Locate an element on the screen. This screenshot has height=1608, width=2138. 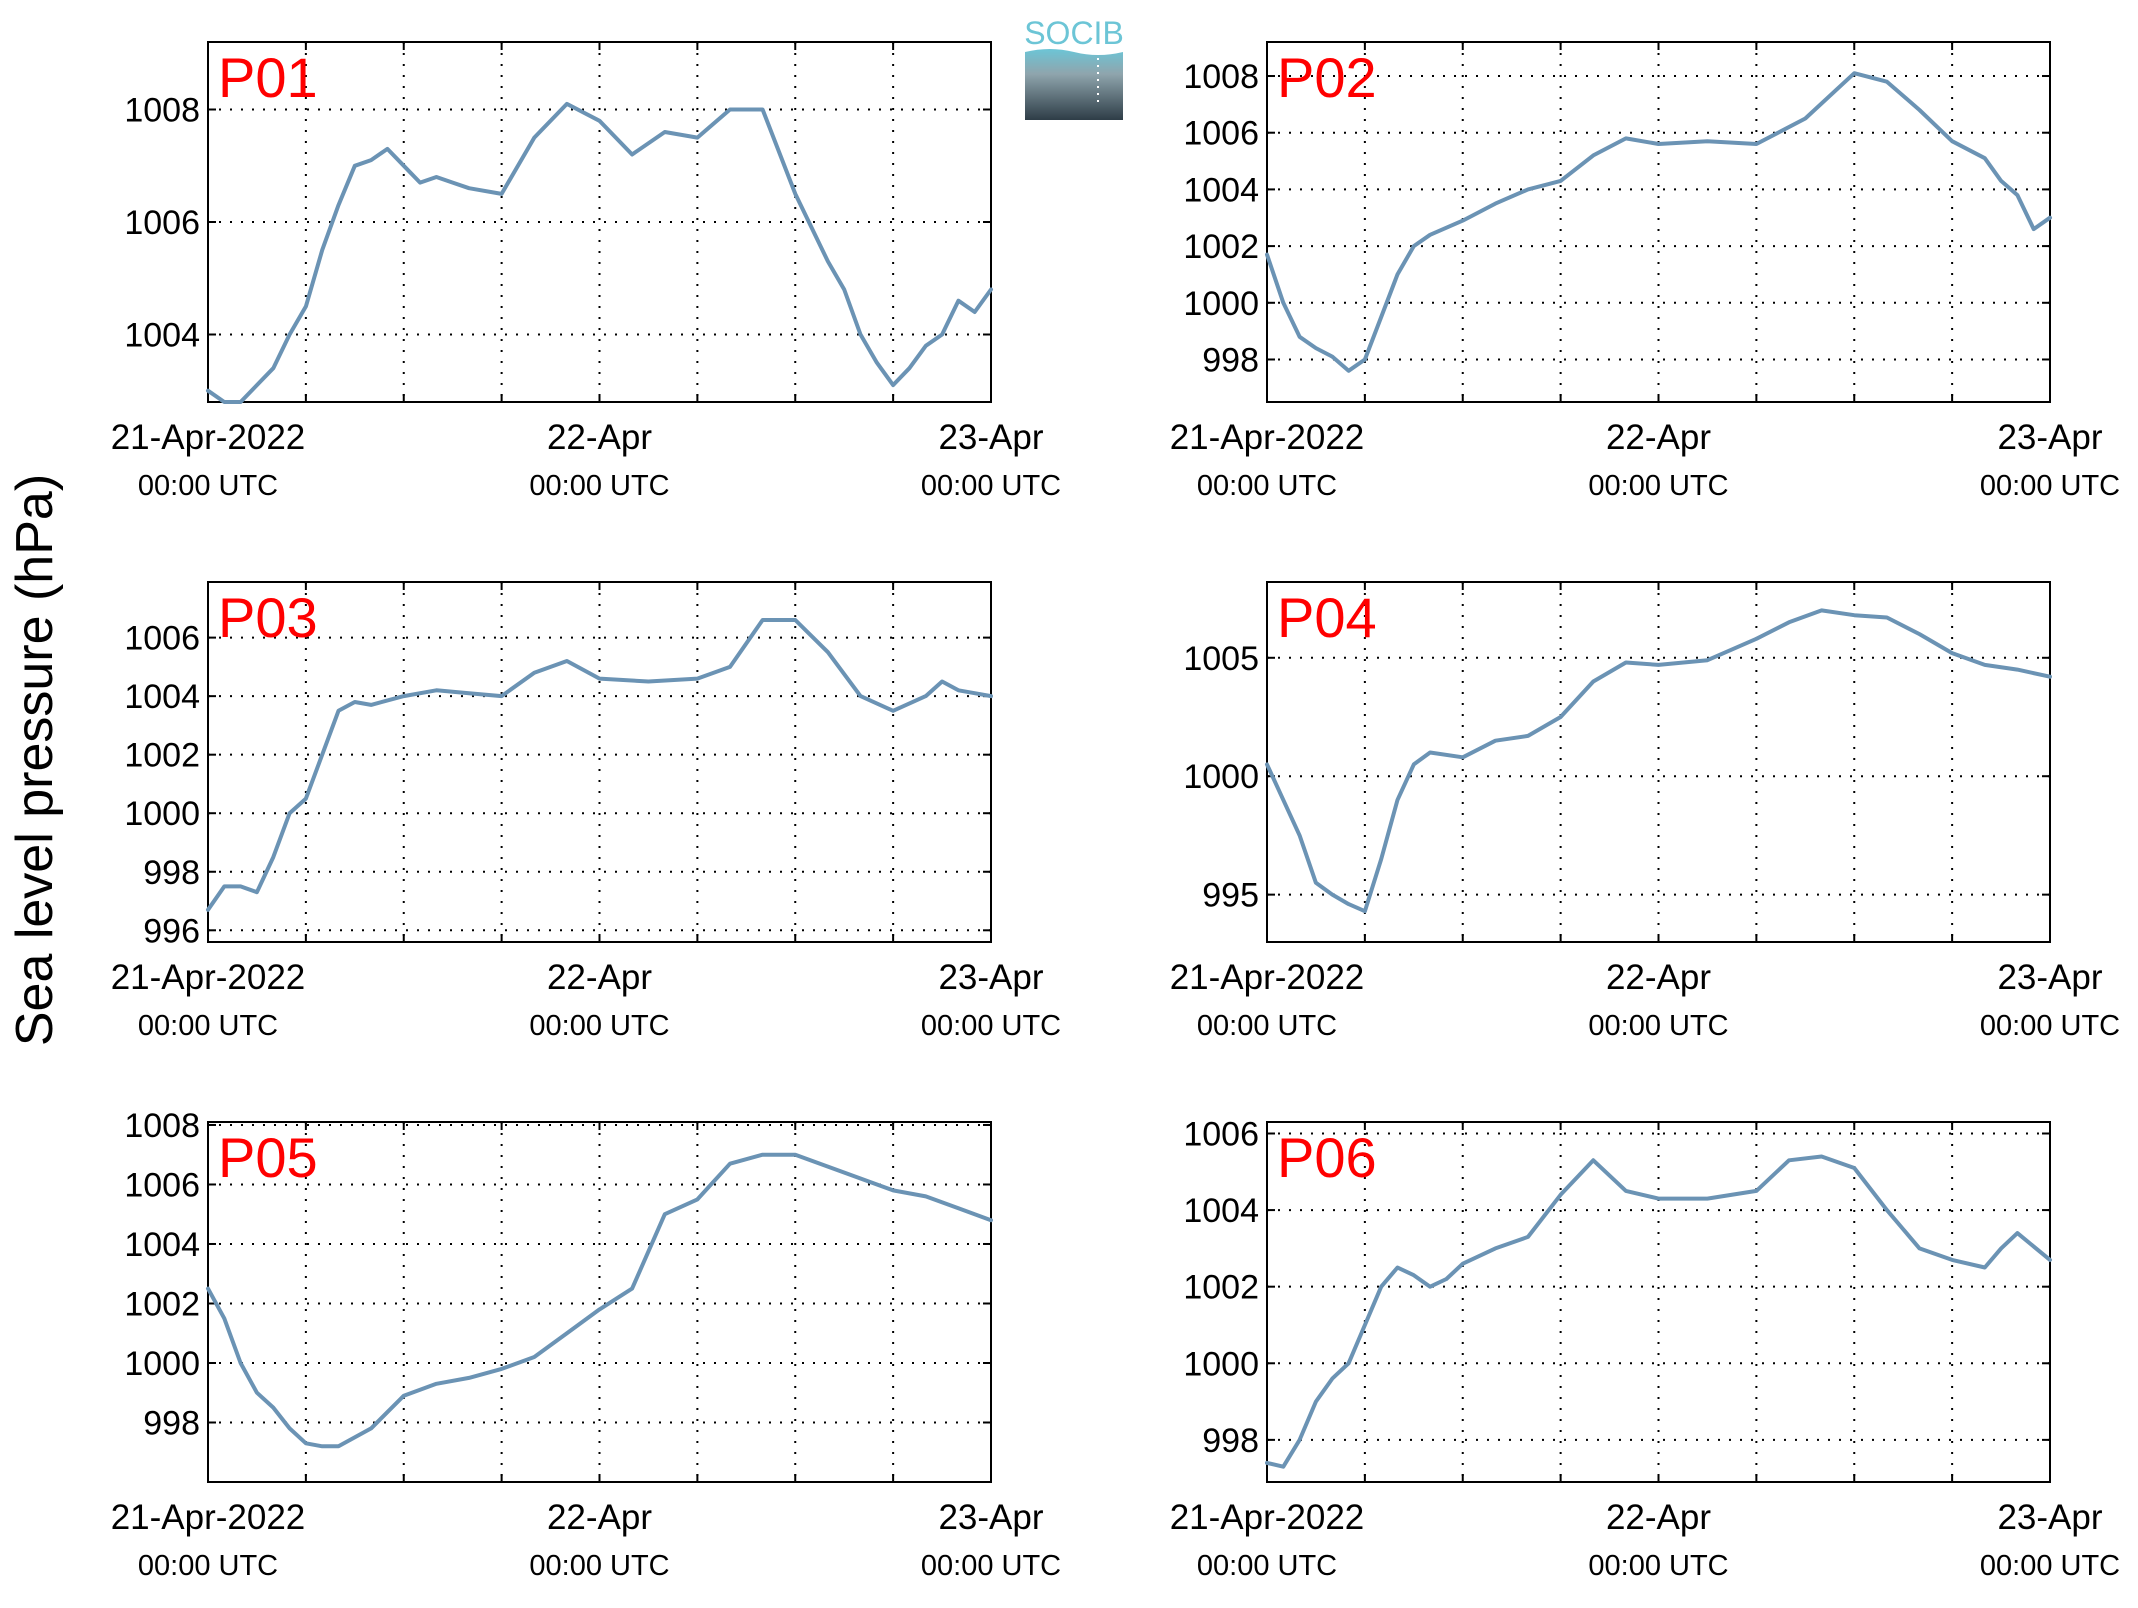
series-line-p02 is located at coordinates (1658, 222).